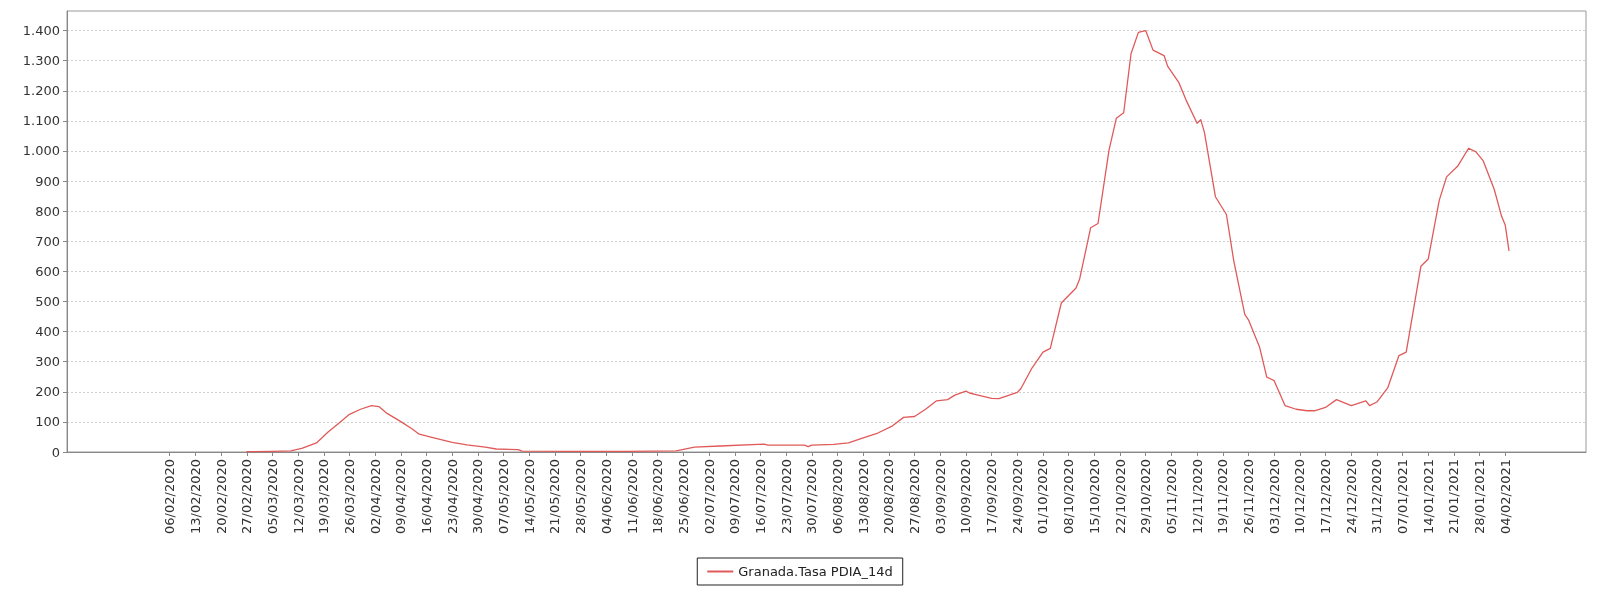 Image resolution: width=1600 pixels, height=589 pixels. I want to click on x-tick-label: 06/02/2020, so click(170, 496).